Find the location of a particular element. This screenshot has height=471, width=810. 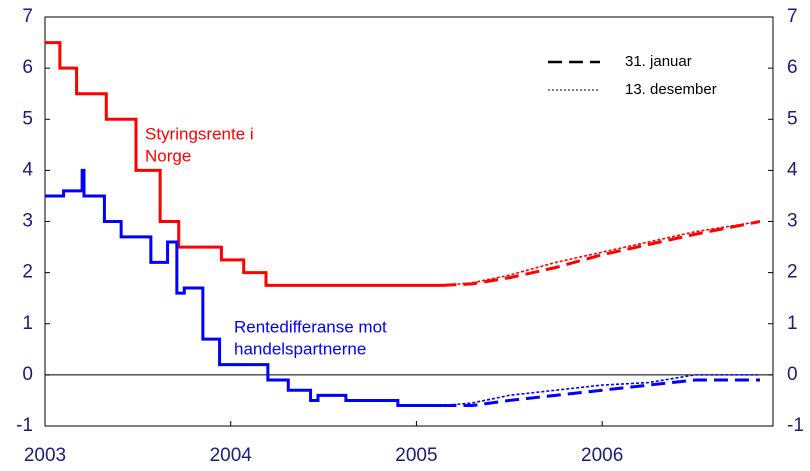

x-tick-label: 2005 is located at coordinates (416, 455).